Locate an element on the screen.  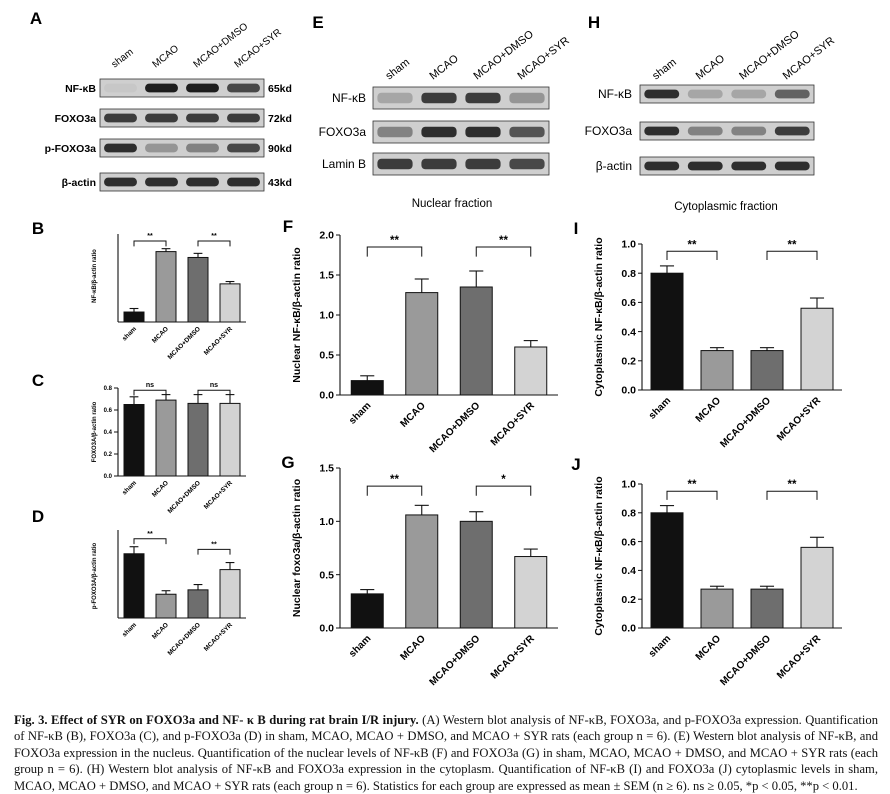
panel-letter-G: G is located at coordinates (287, 462).